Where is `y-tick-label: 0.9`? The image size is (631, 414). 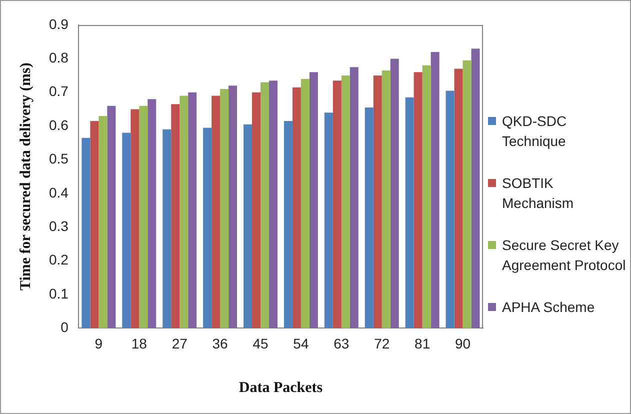 y-tick-label: 0.9 is located at coordinates (58, 24).